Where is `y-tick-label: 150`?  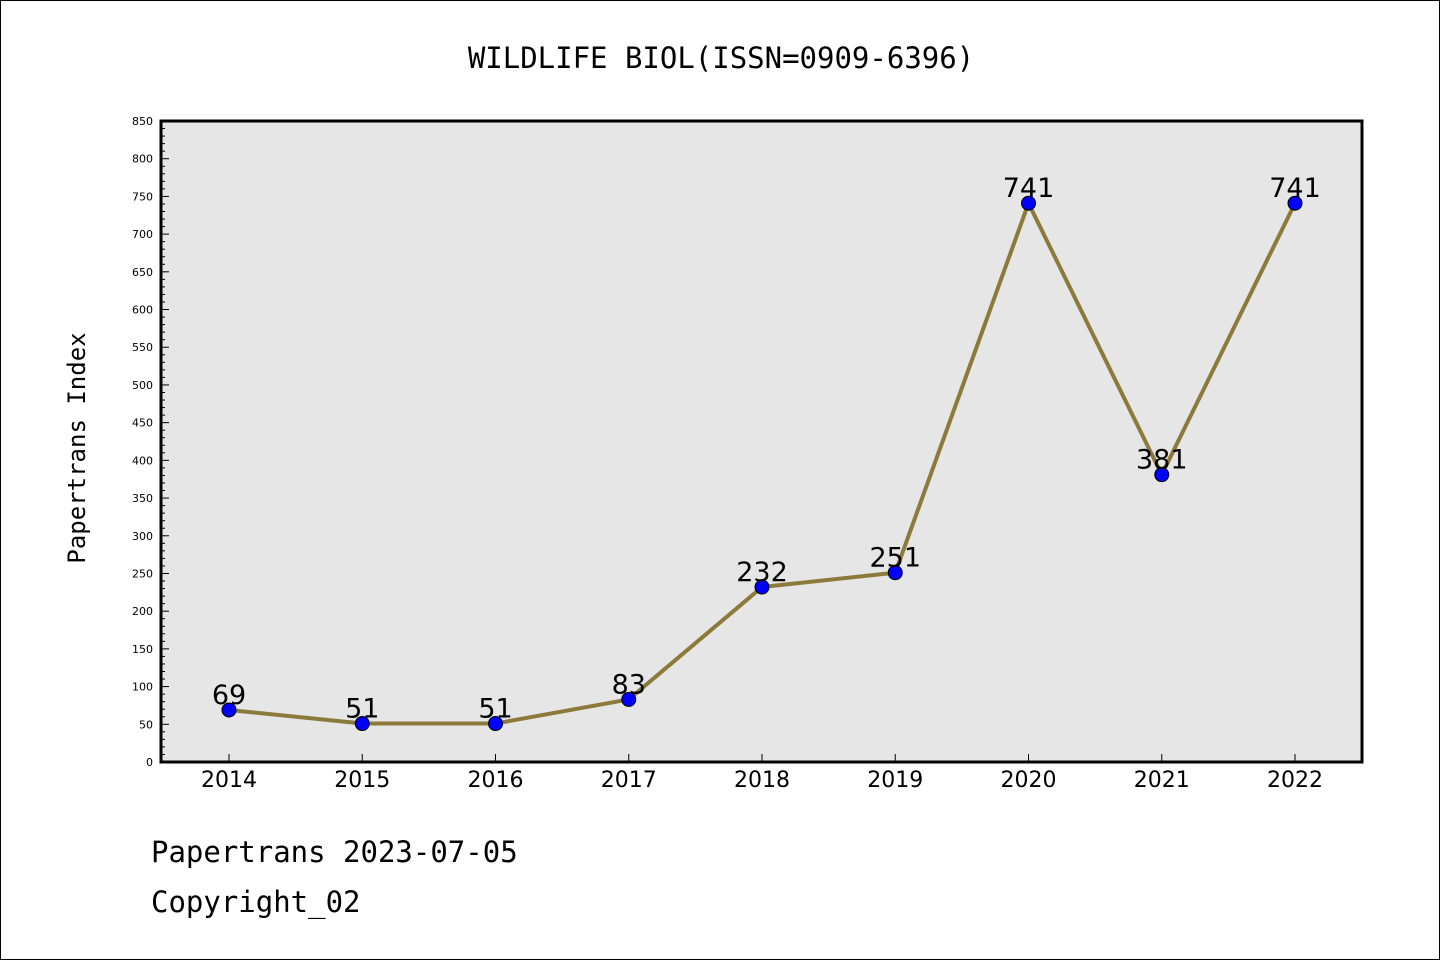
y-tick-label: 150 is located at coordinates (142, 649).